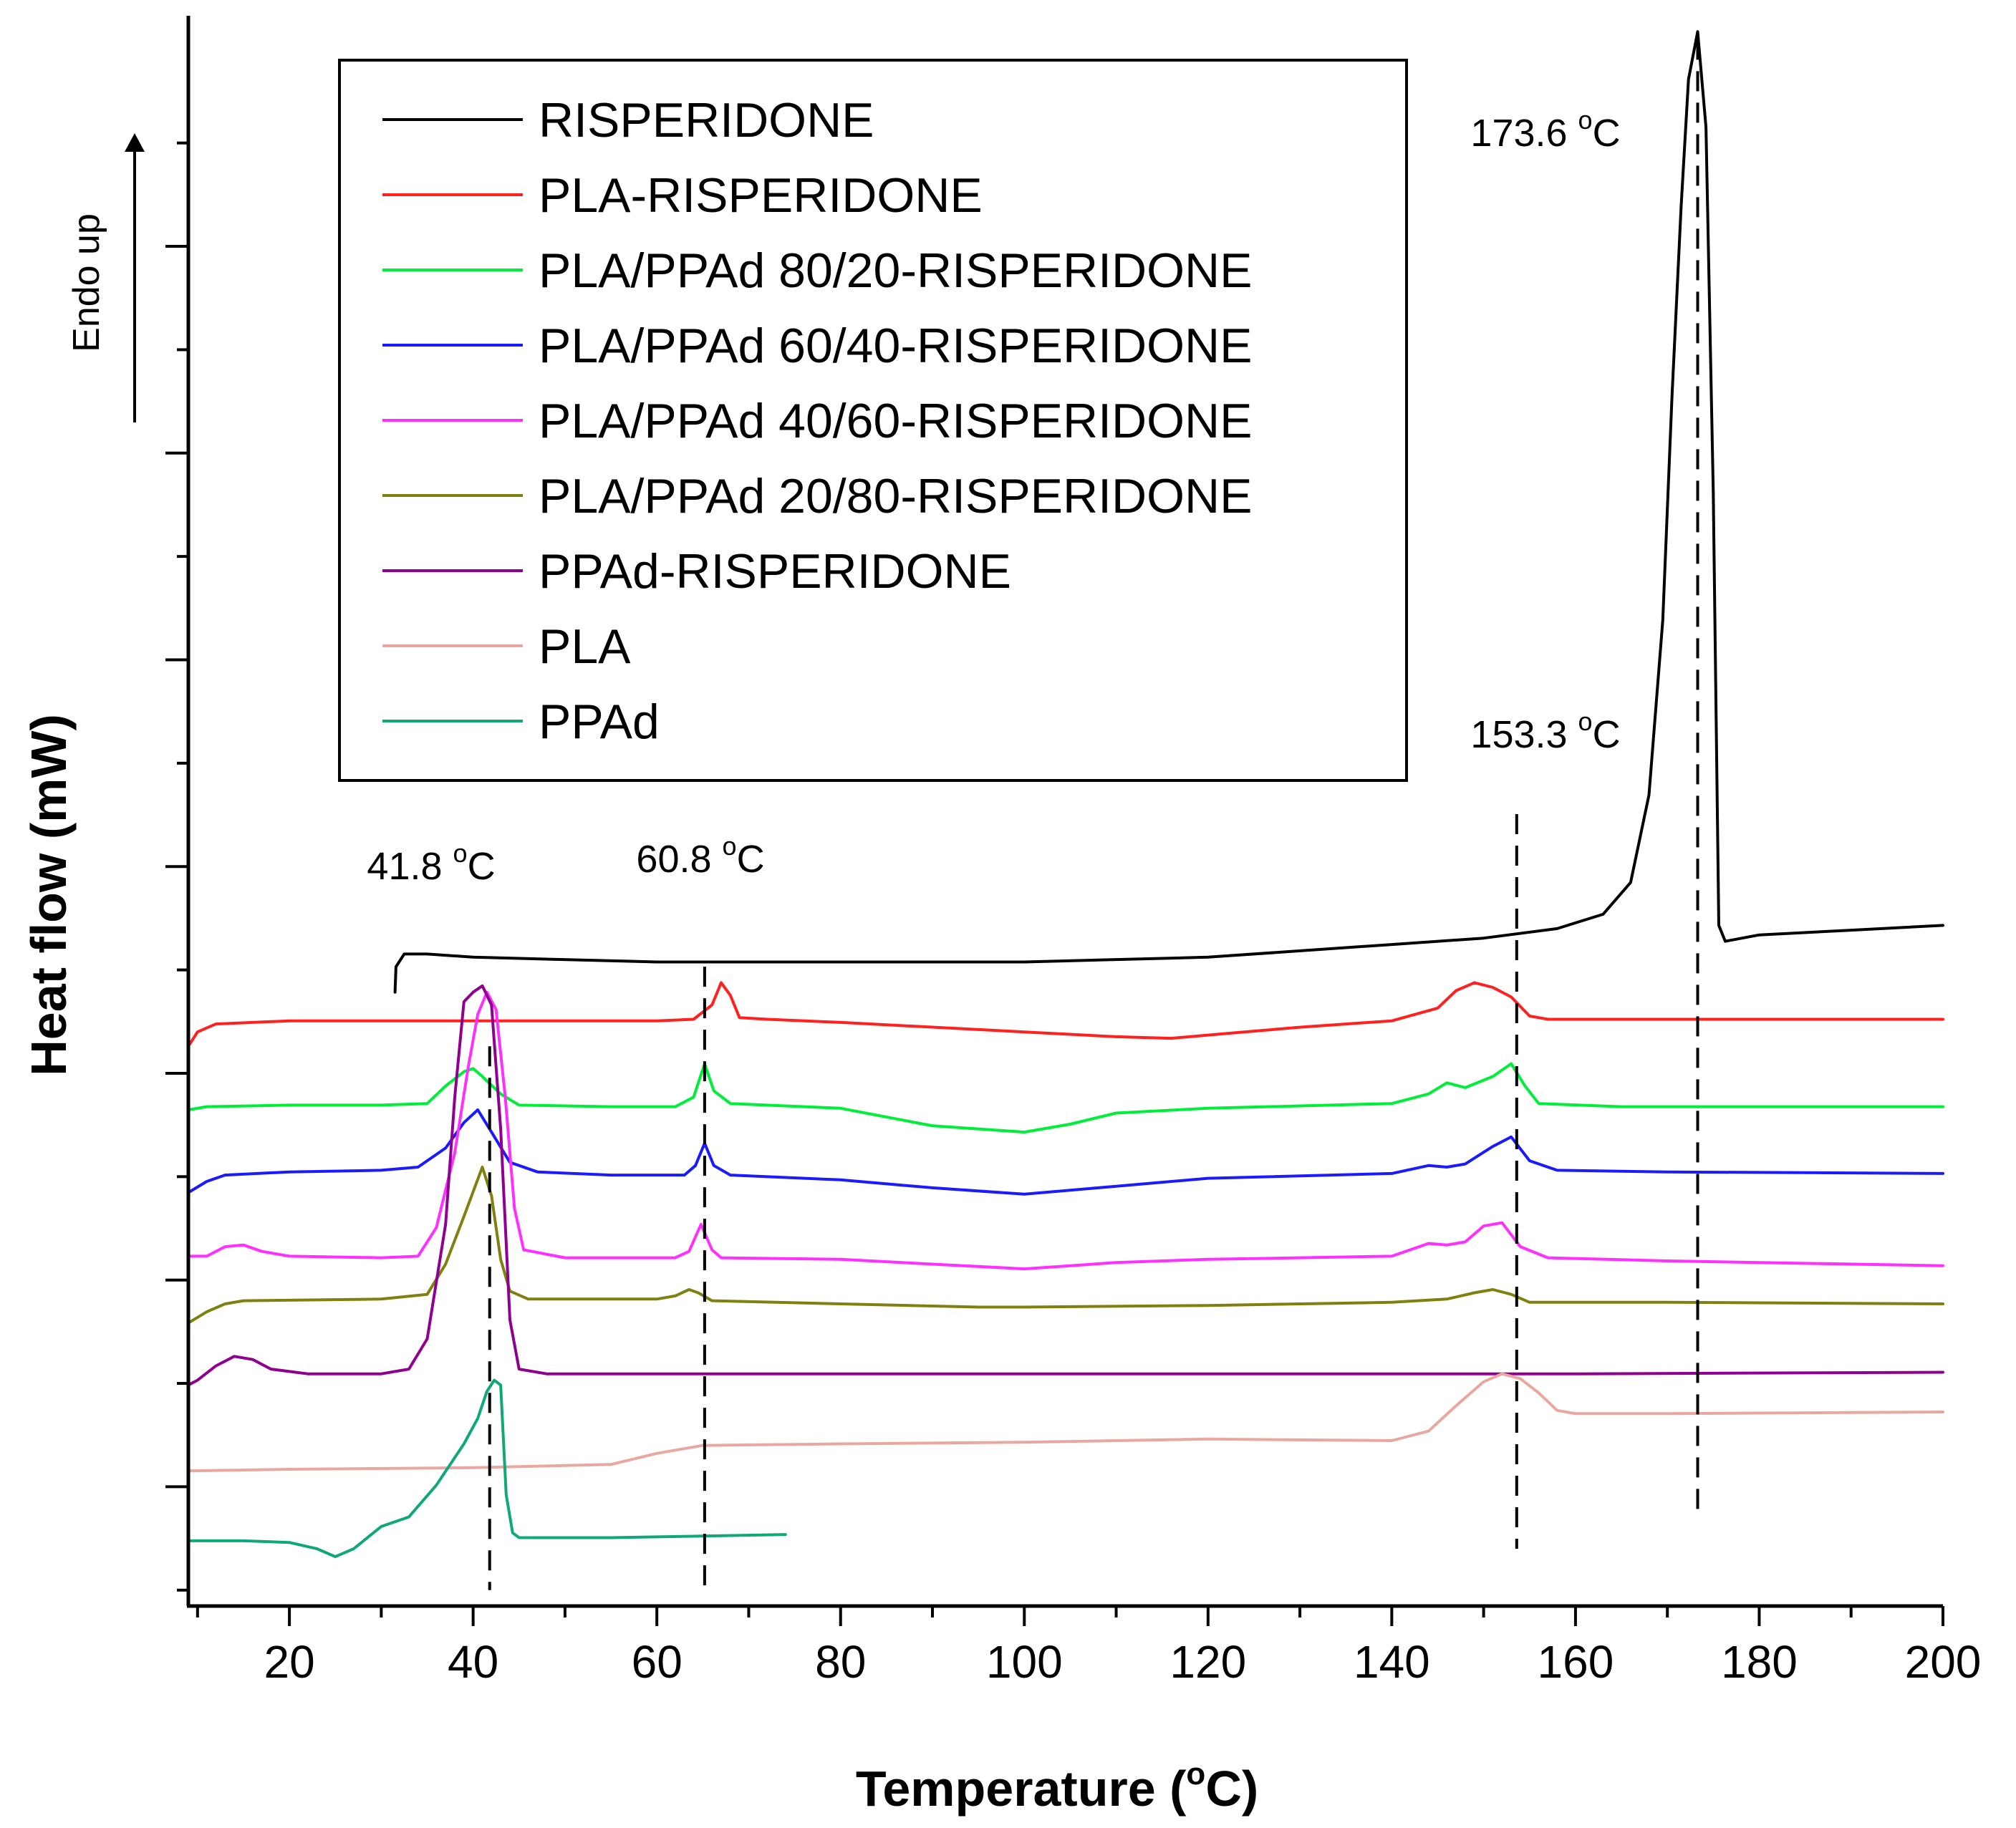  What do you see at coordinates (473, 1662) in the screenshot?
I see `x-tick-label: 40` at bounding box center [473, 1662].